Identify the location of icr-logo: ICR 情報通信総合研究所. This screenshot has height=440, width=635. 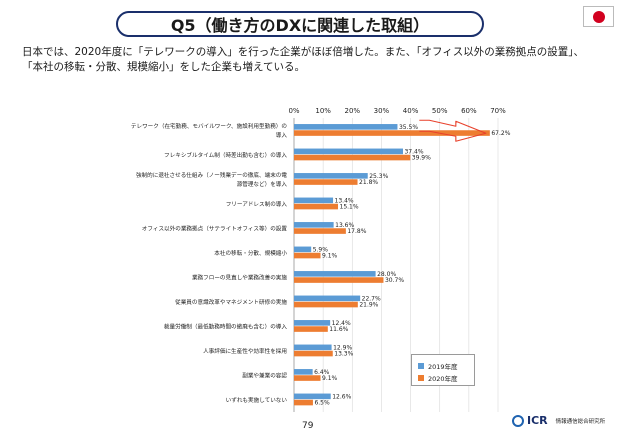
(558, 420).